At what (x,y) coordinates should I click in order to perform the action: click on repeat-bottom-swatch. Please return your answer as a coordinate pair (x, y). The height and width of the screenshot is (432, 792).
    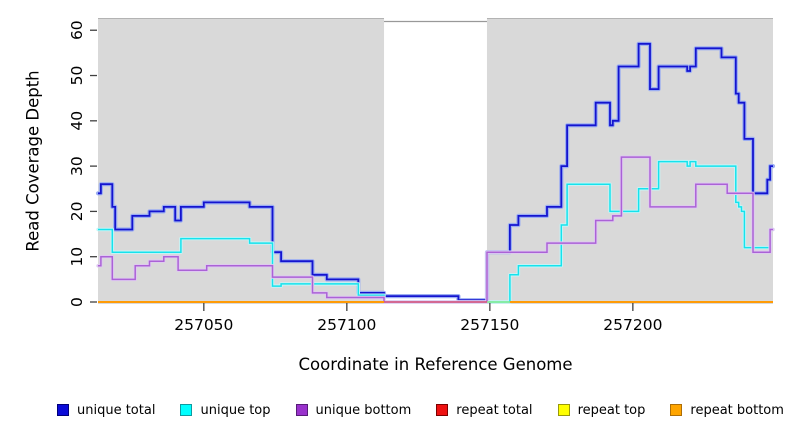
    Looking at the image, I should click on (676, 410).